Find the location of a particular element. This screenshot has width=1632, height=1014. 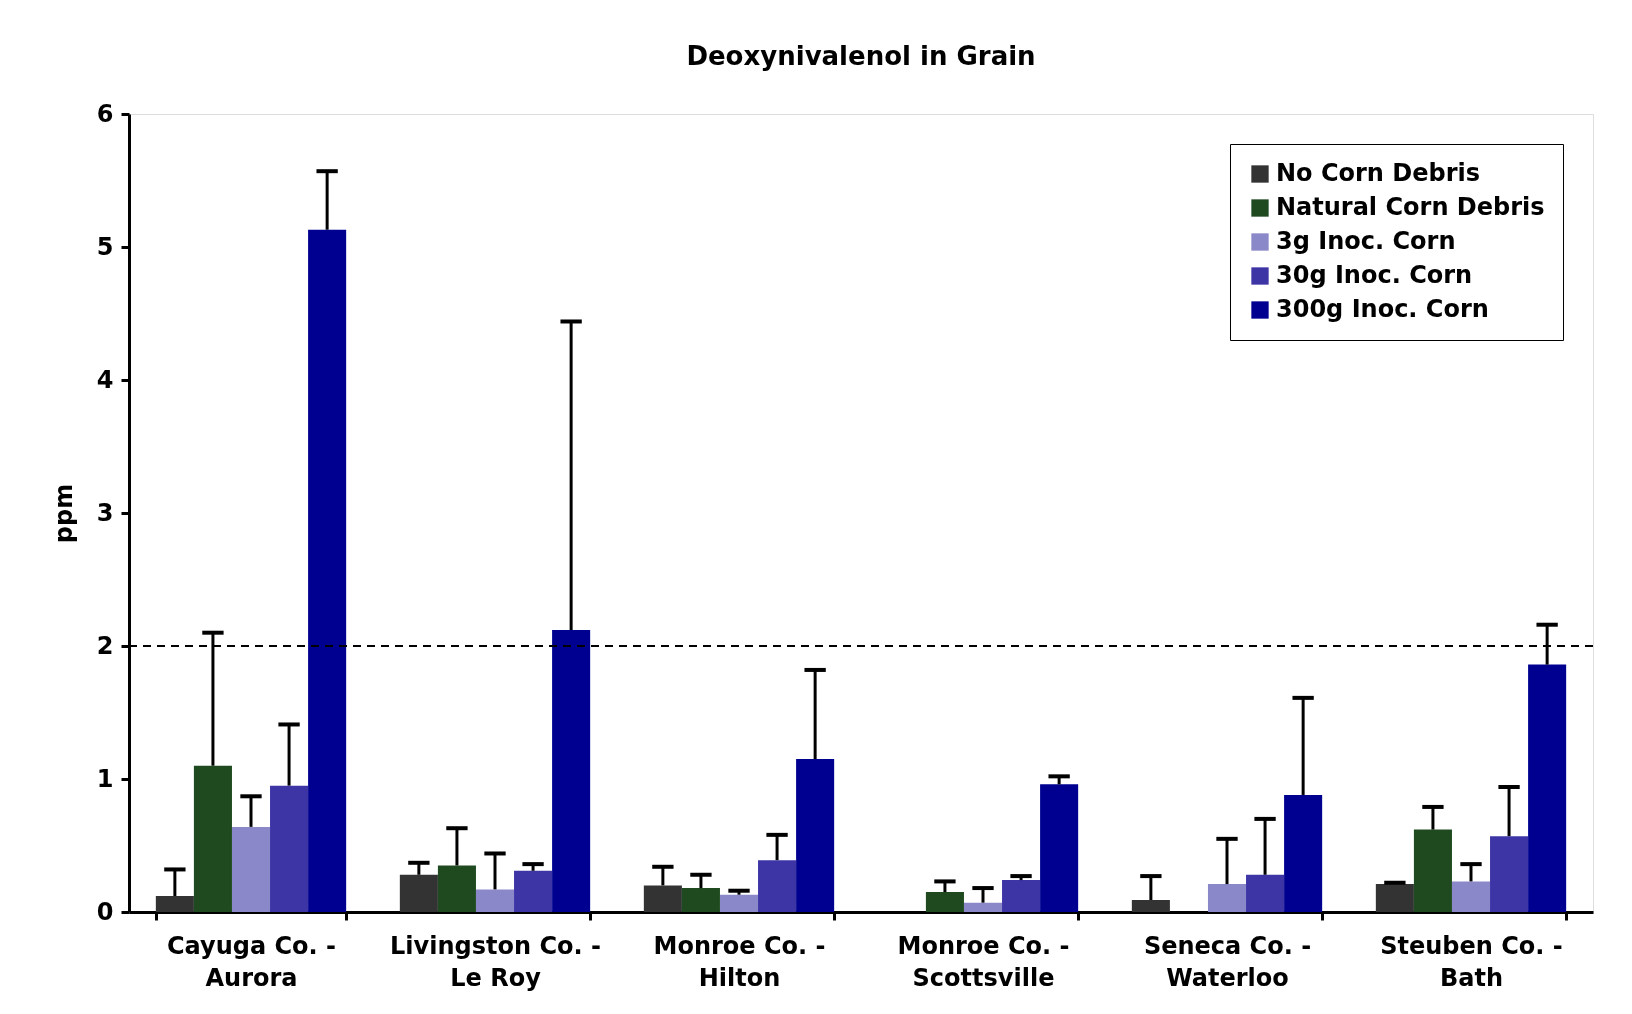

x-tick-label: Cayuga Co. - Aurora is located at coordinates (251, 961).